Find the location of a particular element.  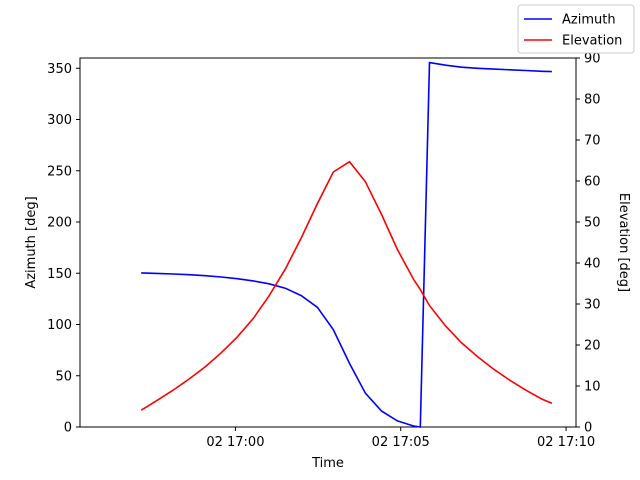

y-left-tick-label: 150 is located at coordinates (59, 274).